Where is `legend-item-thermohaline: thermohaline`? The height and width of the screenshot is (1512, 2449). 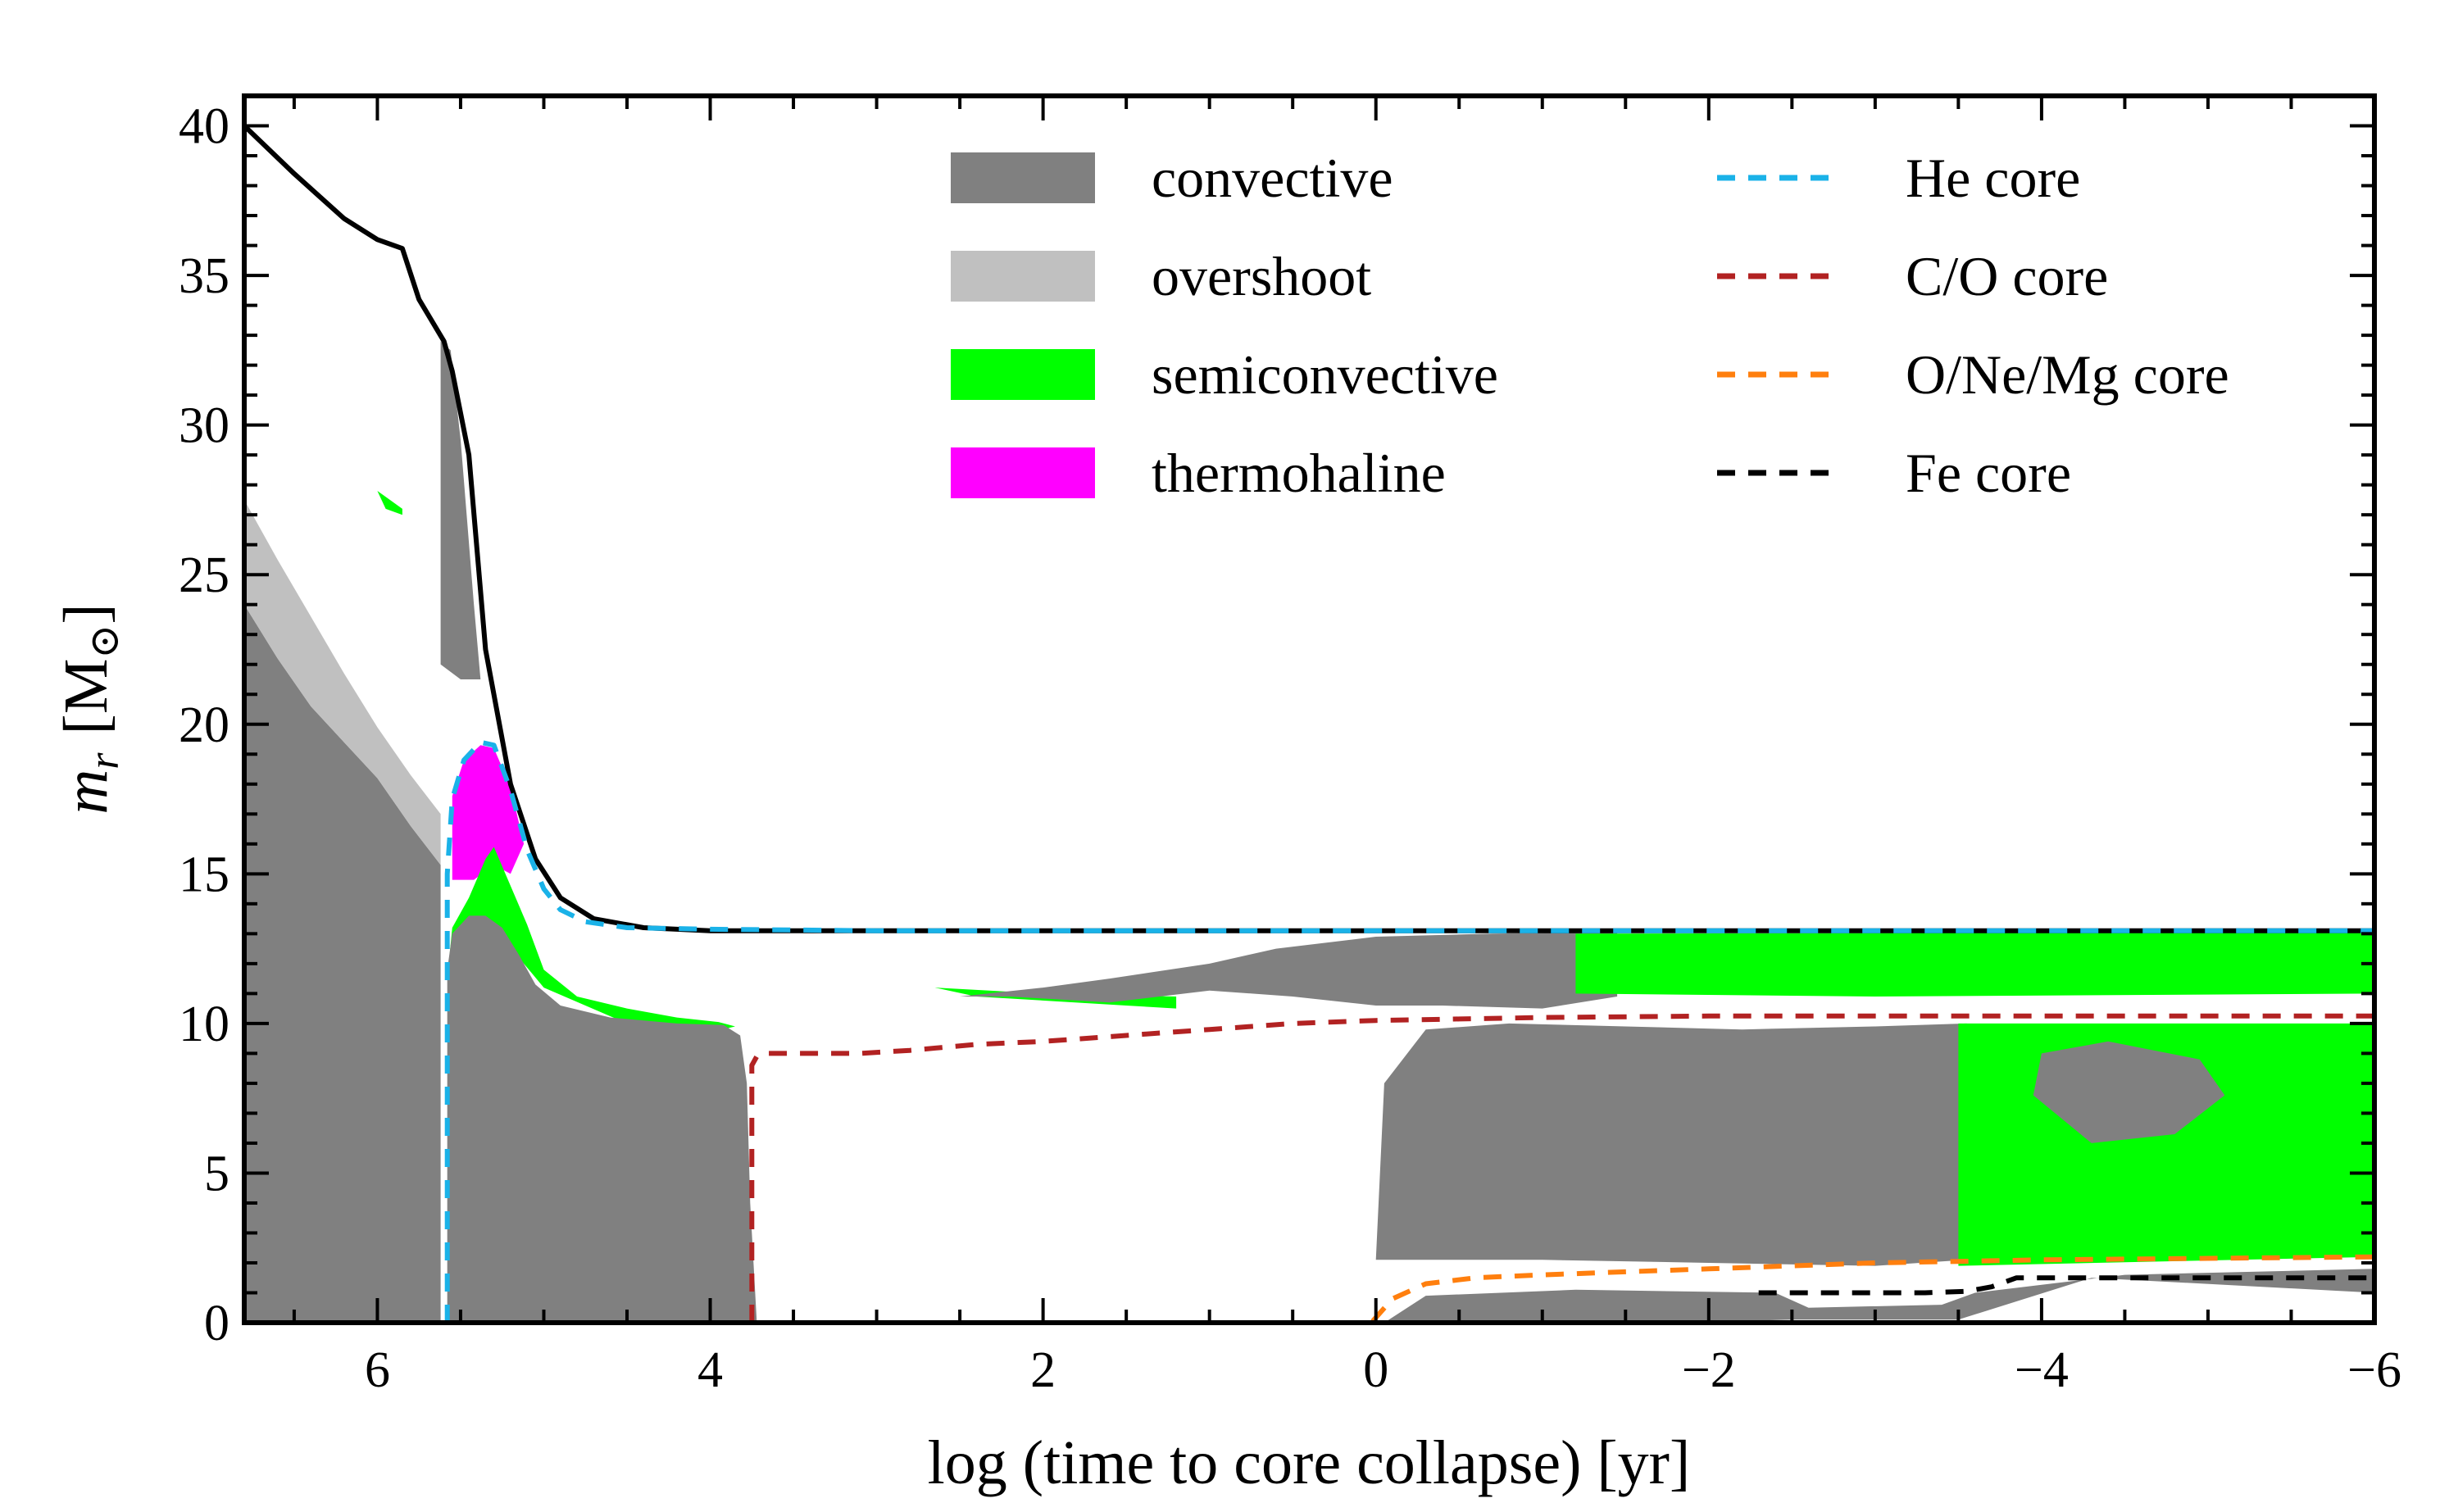
legend-item-thermohaline: thermohaline is located at coordinates (1198, 473).